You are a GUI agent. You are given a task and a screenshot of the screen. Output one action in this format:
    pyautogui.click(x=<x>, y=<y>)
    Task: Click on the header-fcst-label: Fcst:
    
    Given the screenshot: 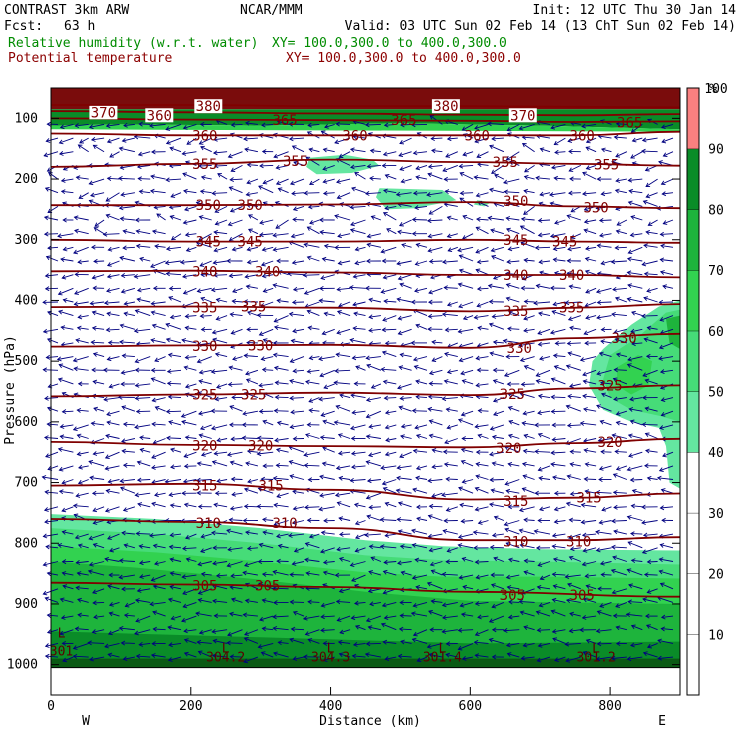 What is the action you would take?
    pyautogui.click(x=23, y=26)
    